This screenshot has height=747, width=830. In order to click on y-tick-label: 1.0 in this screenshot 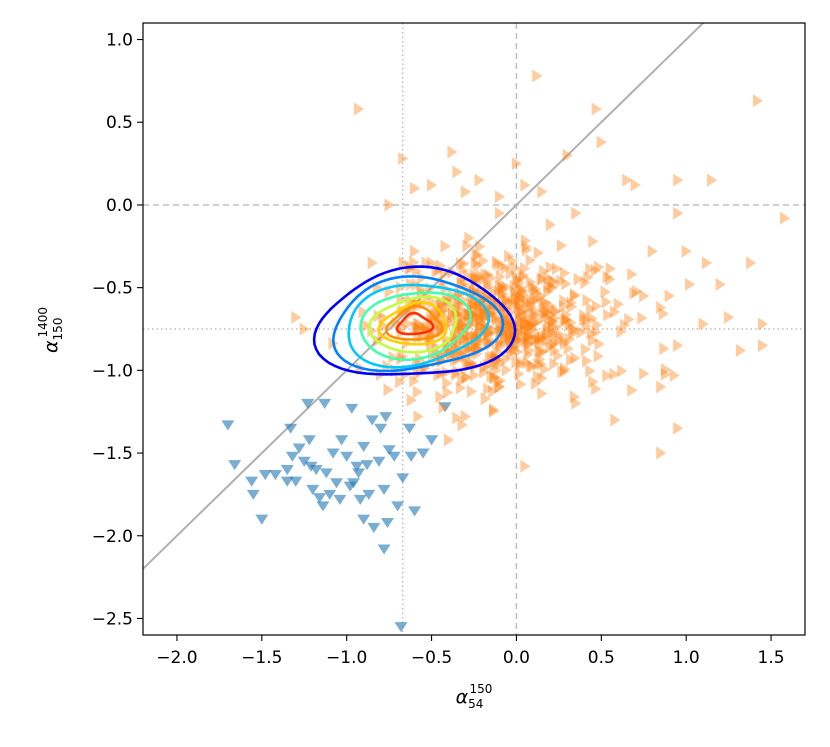, I will do `click(119, 41)`.